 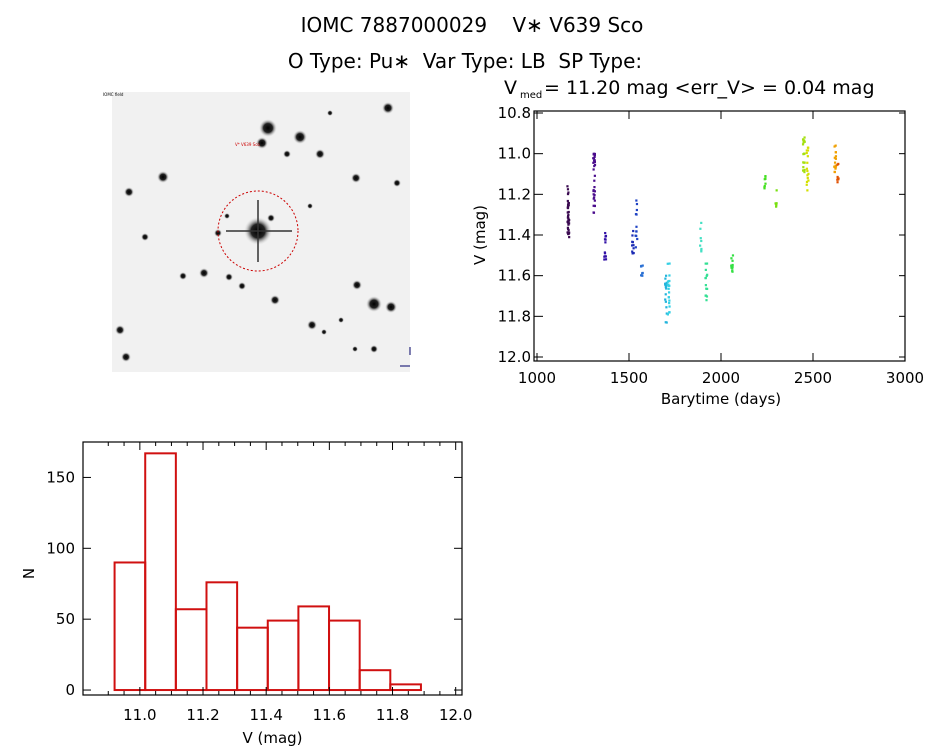 What do you see at coordinates (510, 88) in the screenshot?
I see `title-v: V` at bounding box center [510, 88].